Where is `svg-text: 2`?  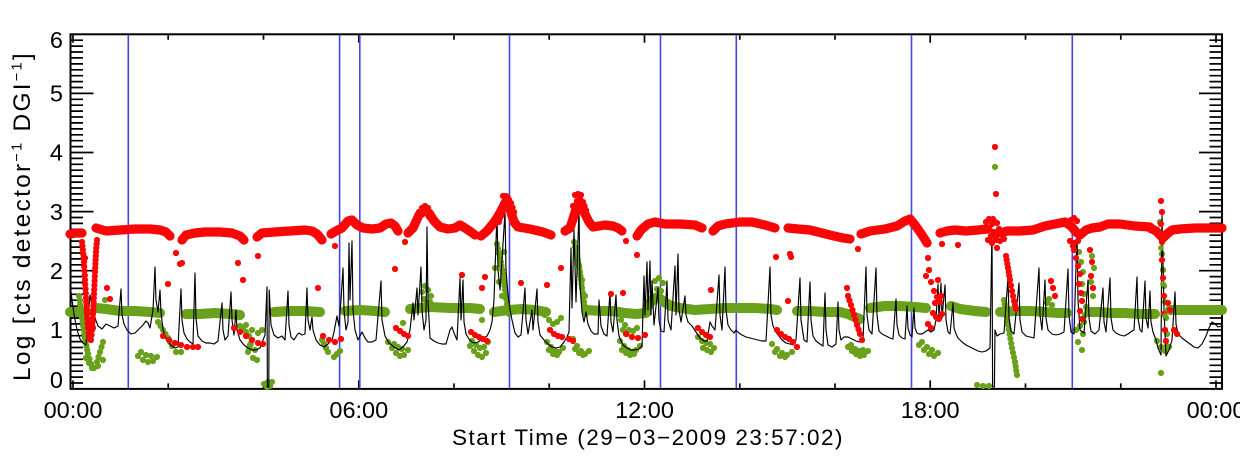 svg-text: 2 is located at coordinates (56, 271).